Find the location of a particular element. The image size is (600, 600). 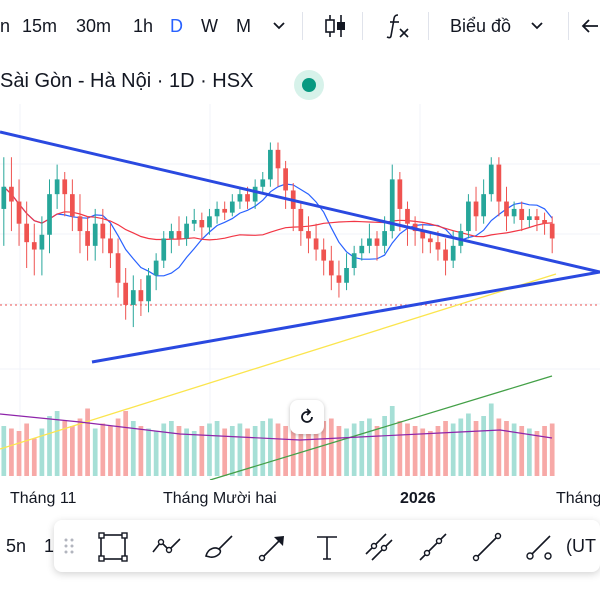

candle-style-button is located at coordinates (335, 29).